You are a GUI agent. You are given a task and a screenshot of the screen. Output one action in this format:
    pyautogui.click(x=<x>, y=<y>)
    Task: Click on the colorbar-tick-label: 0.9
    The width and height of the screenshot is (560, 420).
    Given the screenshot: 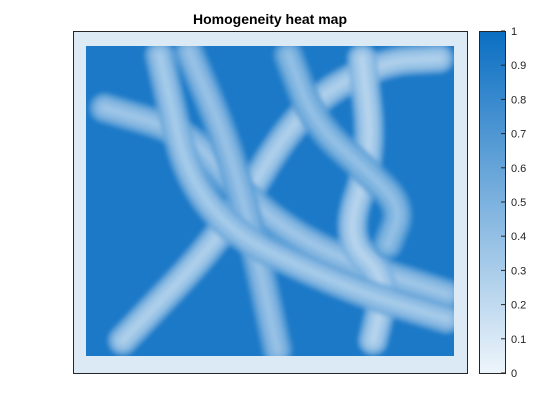 What is the action you would take?
    pyautogui.click(x=518, y=66)
    